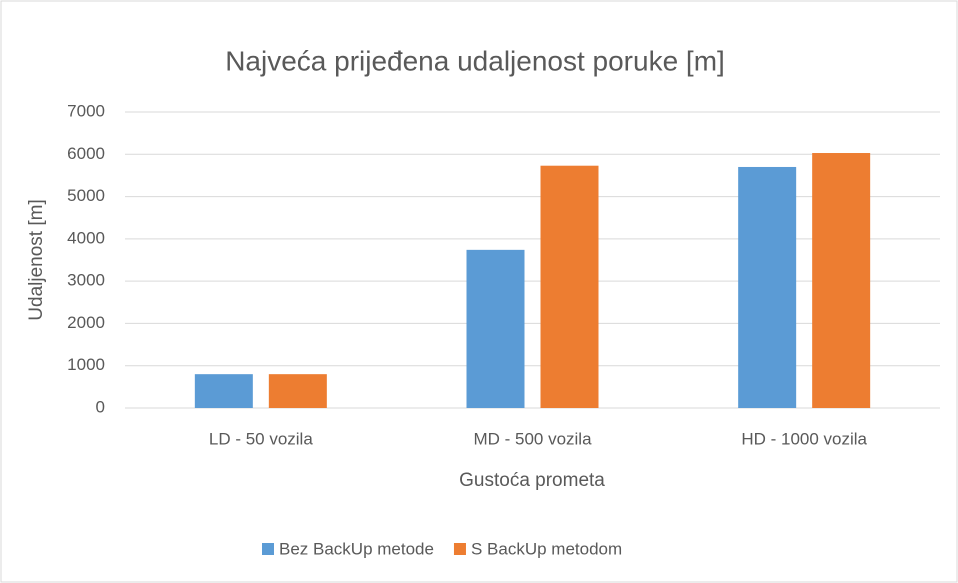  I want to click on y-tick-label: 5000, so click(86, 195).